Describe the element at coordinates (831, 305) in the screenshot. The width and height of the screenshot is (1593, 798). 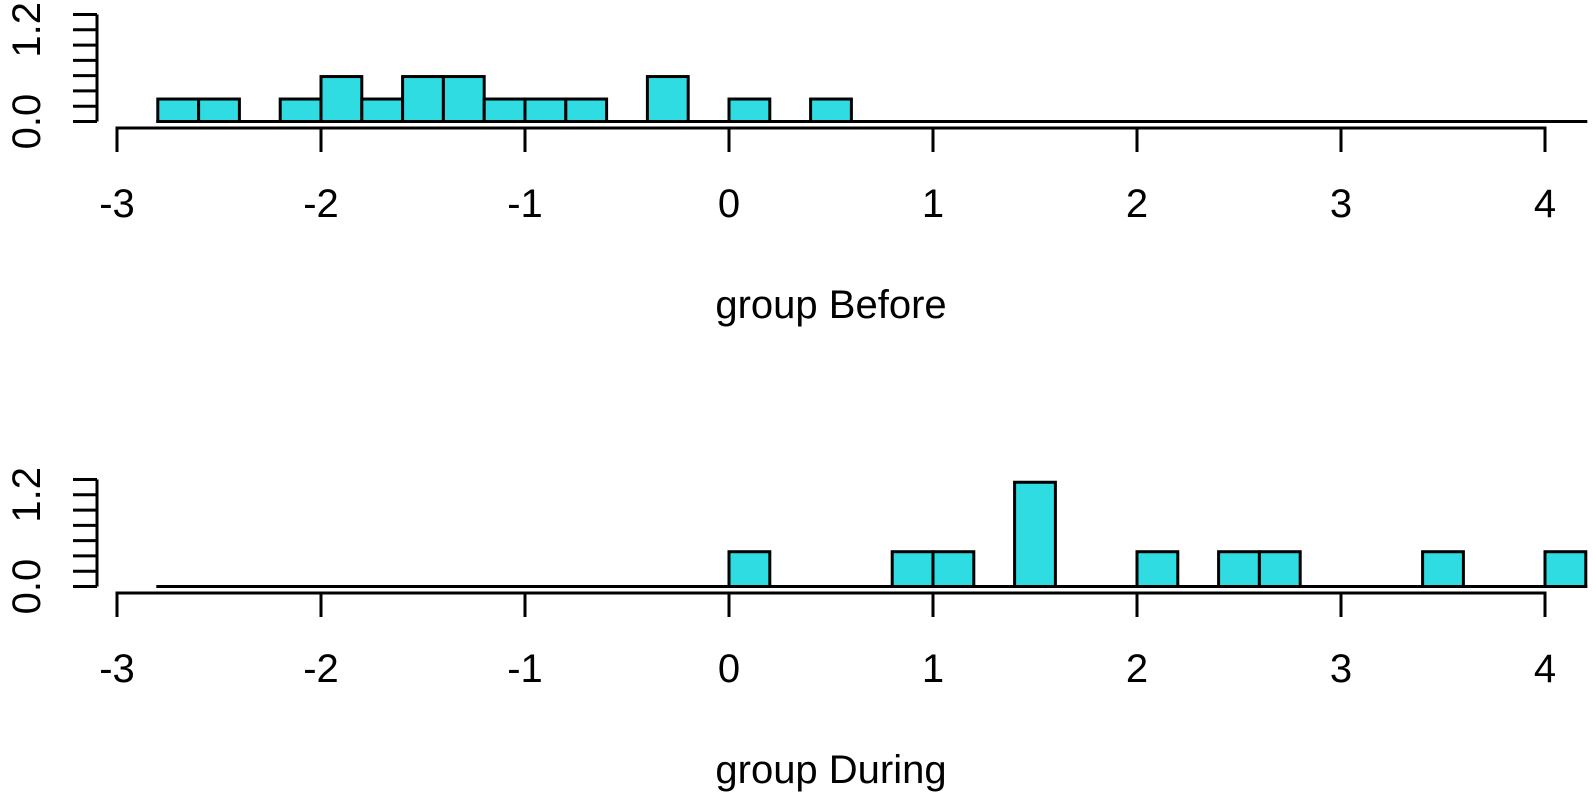
I see `xlabel-group-before: group Before` at that location.